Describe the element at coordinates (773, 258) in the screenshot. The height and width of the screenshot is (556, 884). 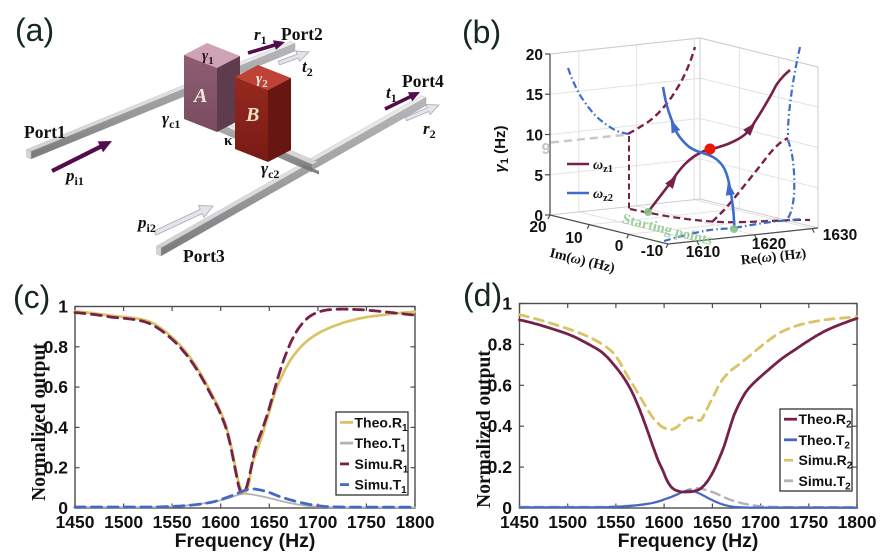
I see `svg-text: Re(ω) (Hz)` at that location.